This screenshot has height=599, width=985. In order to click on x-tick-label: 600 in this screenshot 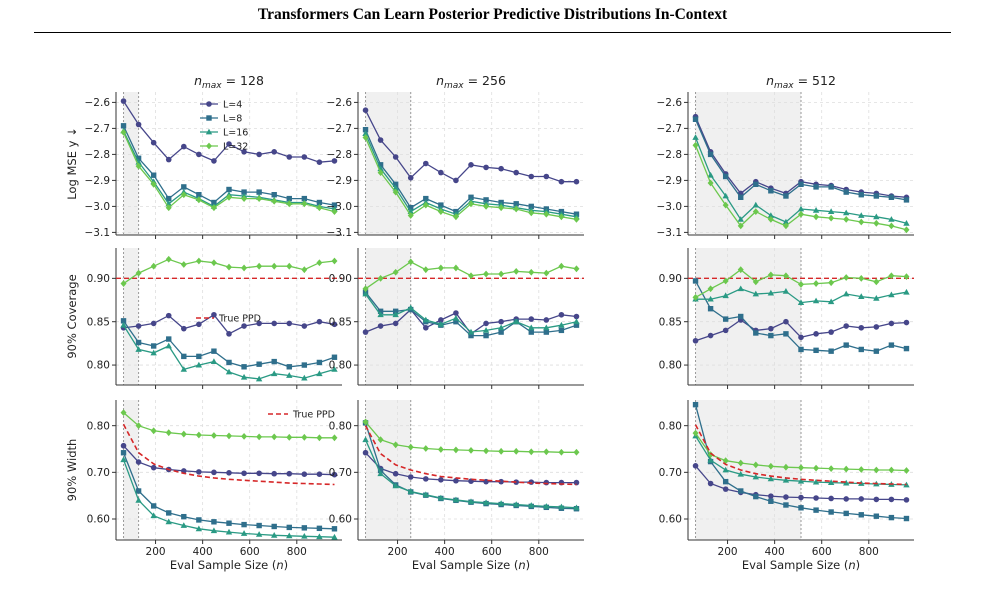, I will do `click(822, 552)`.